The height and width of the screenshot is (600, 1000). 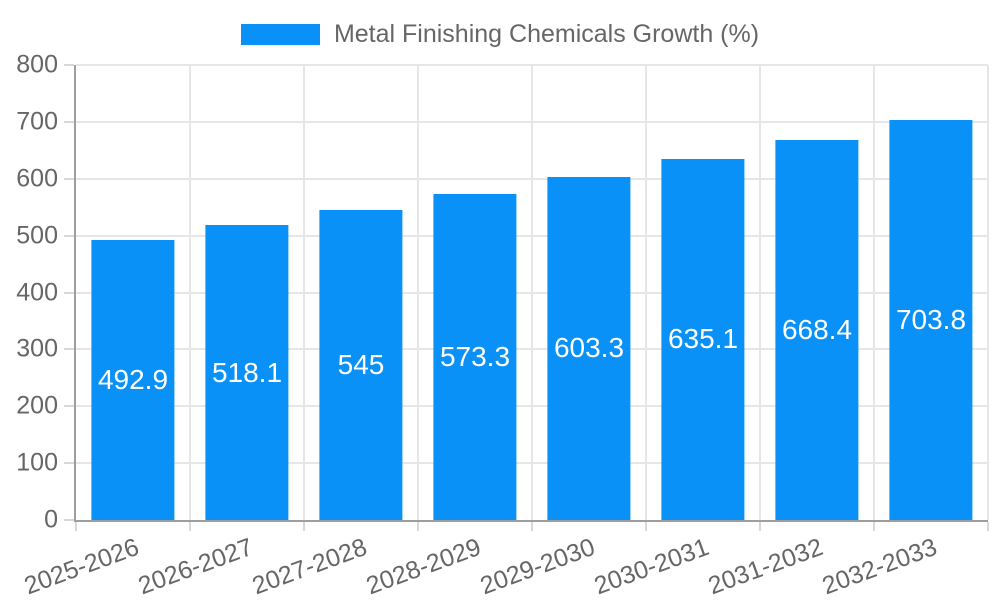 I want to click on y-tick-label: 0, so click(x=51, y=519).